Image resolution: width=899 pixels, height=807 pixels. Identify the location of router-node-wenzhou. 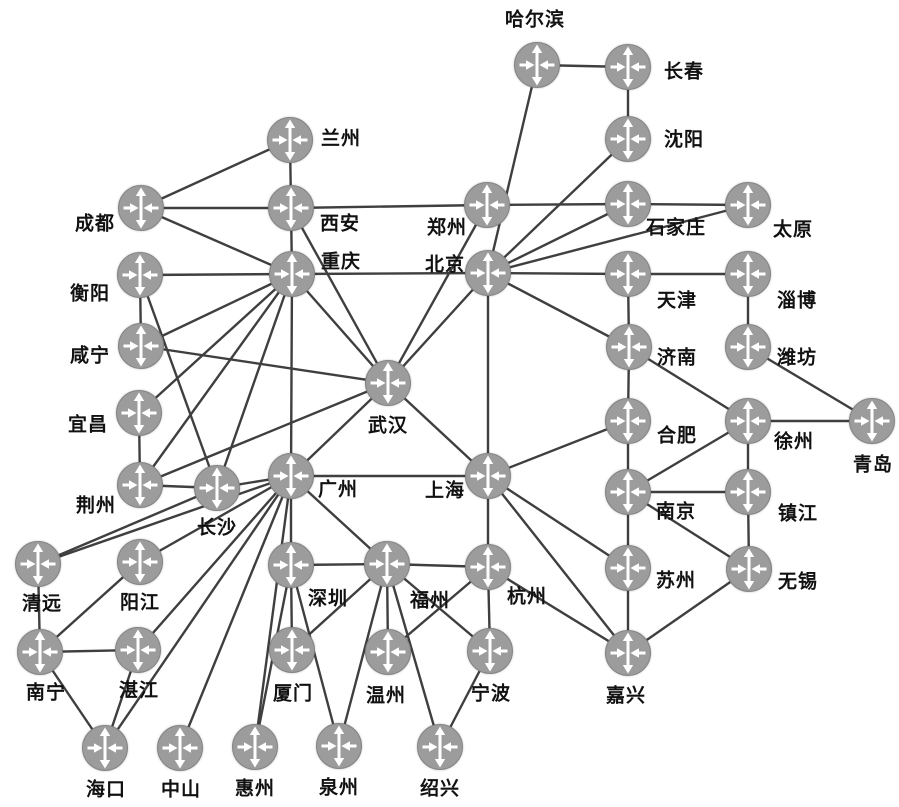
(388, 652).